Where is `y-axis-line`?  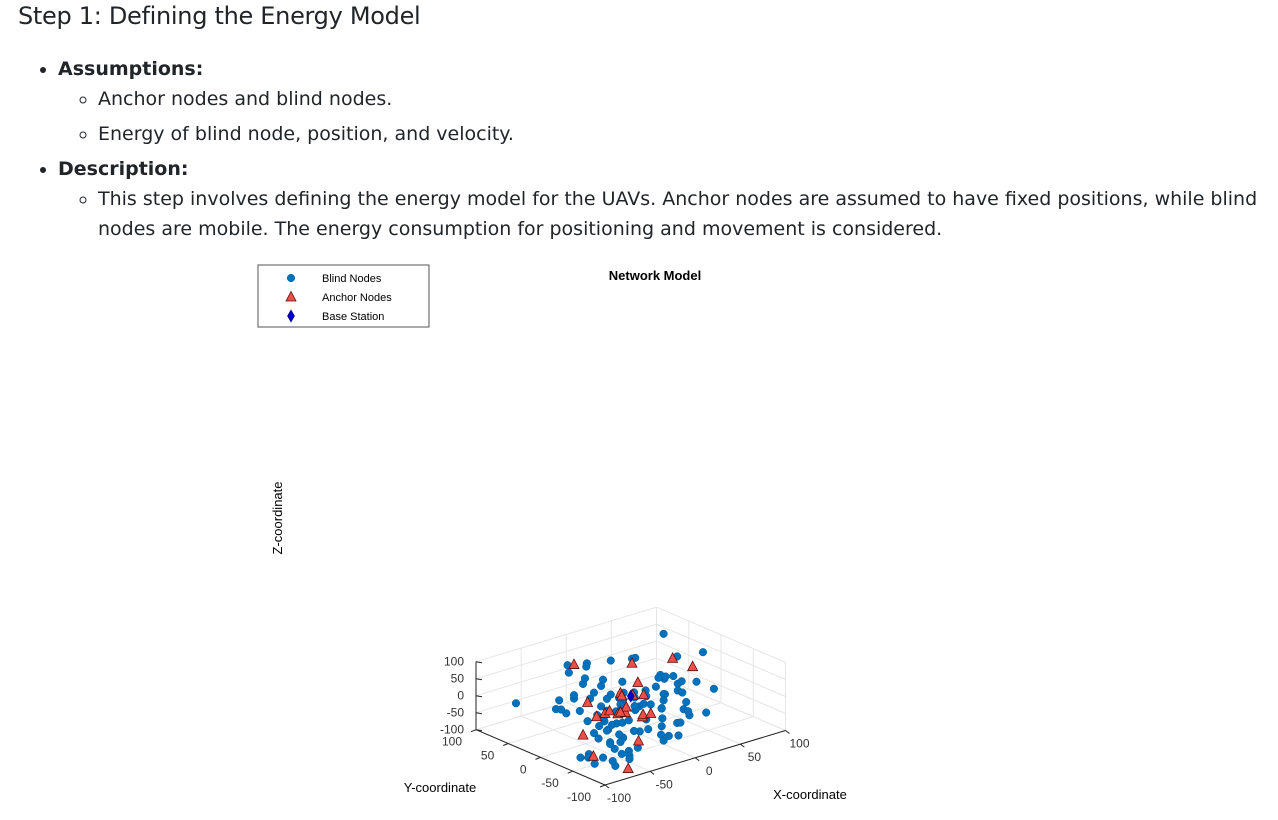
y-axis-line is located at coordinates (540, 757).